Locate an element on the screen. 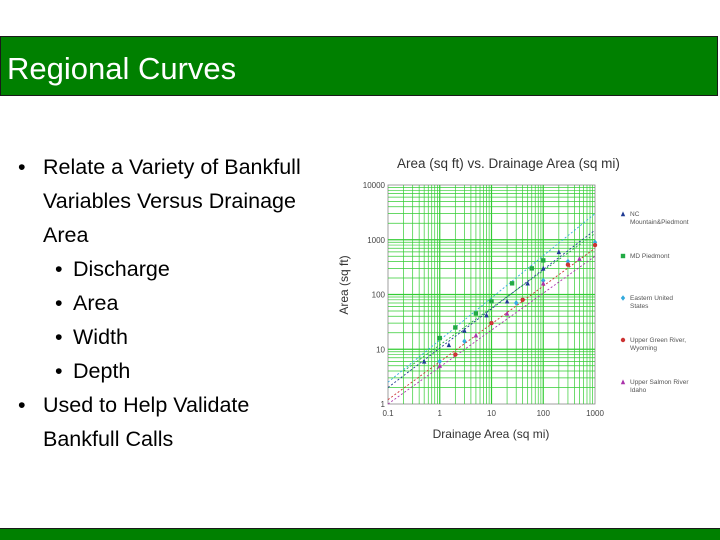 The height and width of the screenshot is (540, 720). chart-title: Area (sq ft) vs. Drainage Area (sq mi) is located at coordinates (508, 163).